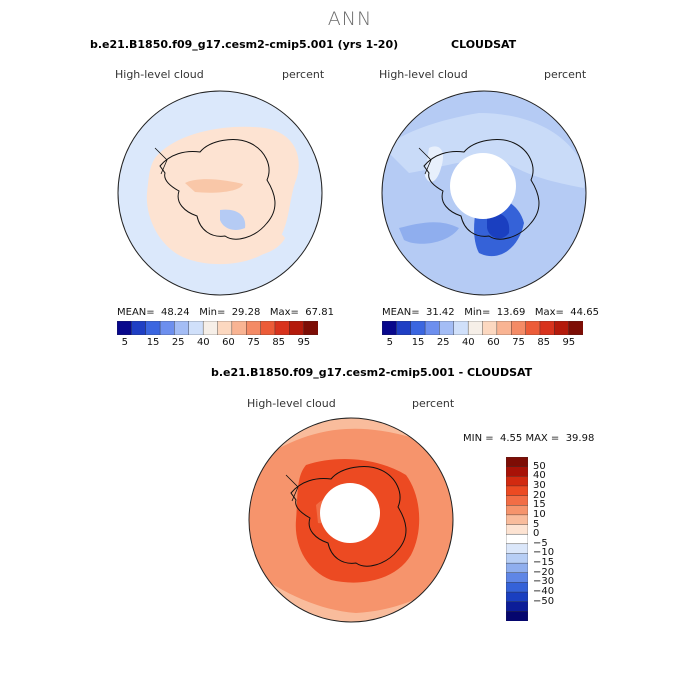  I want to click on panel-3-antarctica-coastline, so click(348, 516).